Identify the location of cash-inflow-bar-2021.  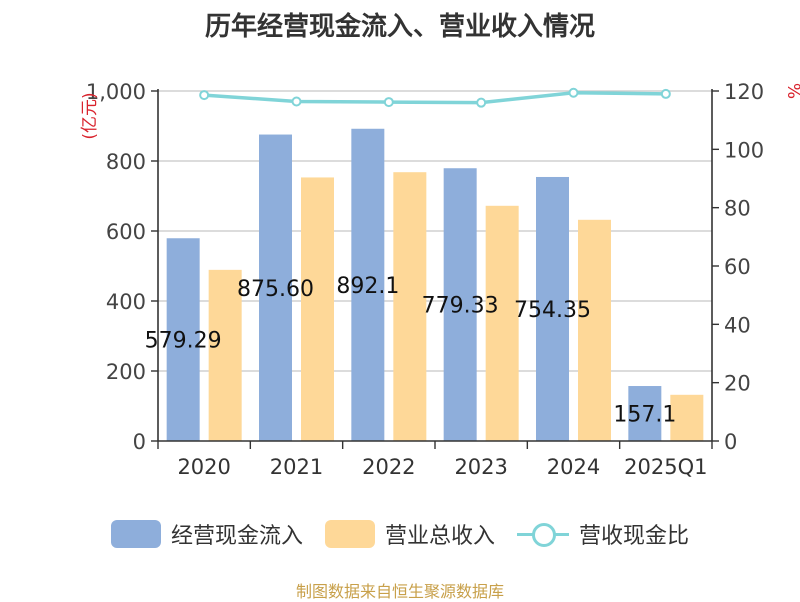
(275, 288).